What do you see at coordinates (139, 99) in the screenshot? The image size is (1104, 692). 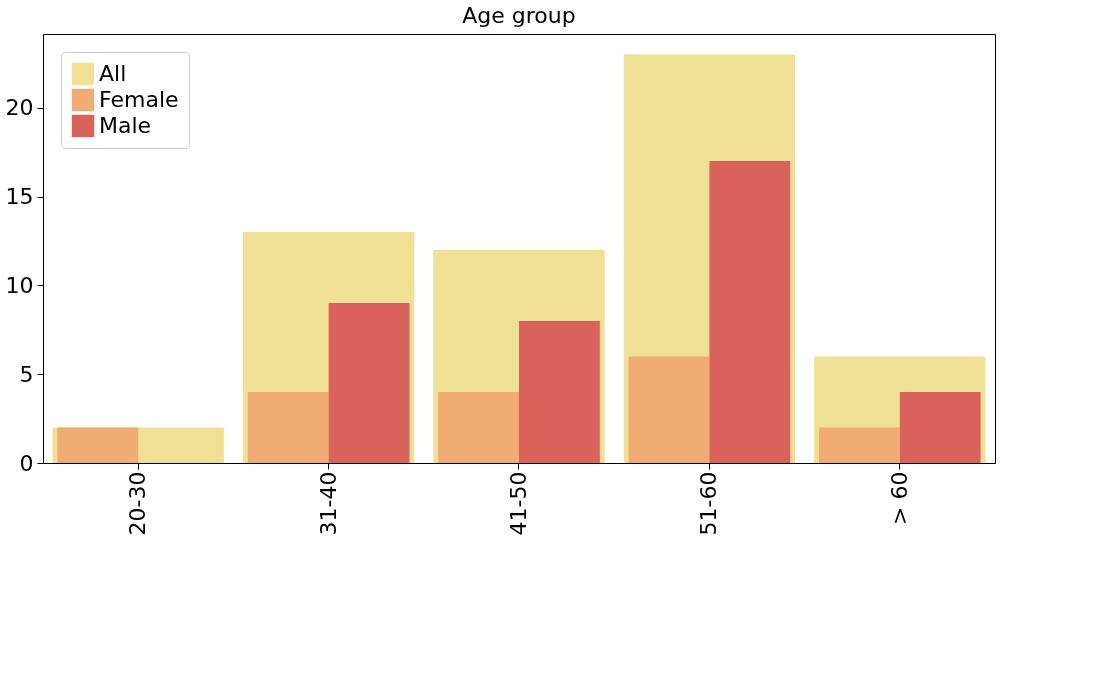 I see `legend-label: Female` at bounding box center [139, 99].